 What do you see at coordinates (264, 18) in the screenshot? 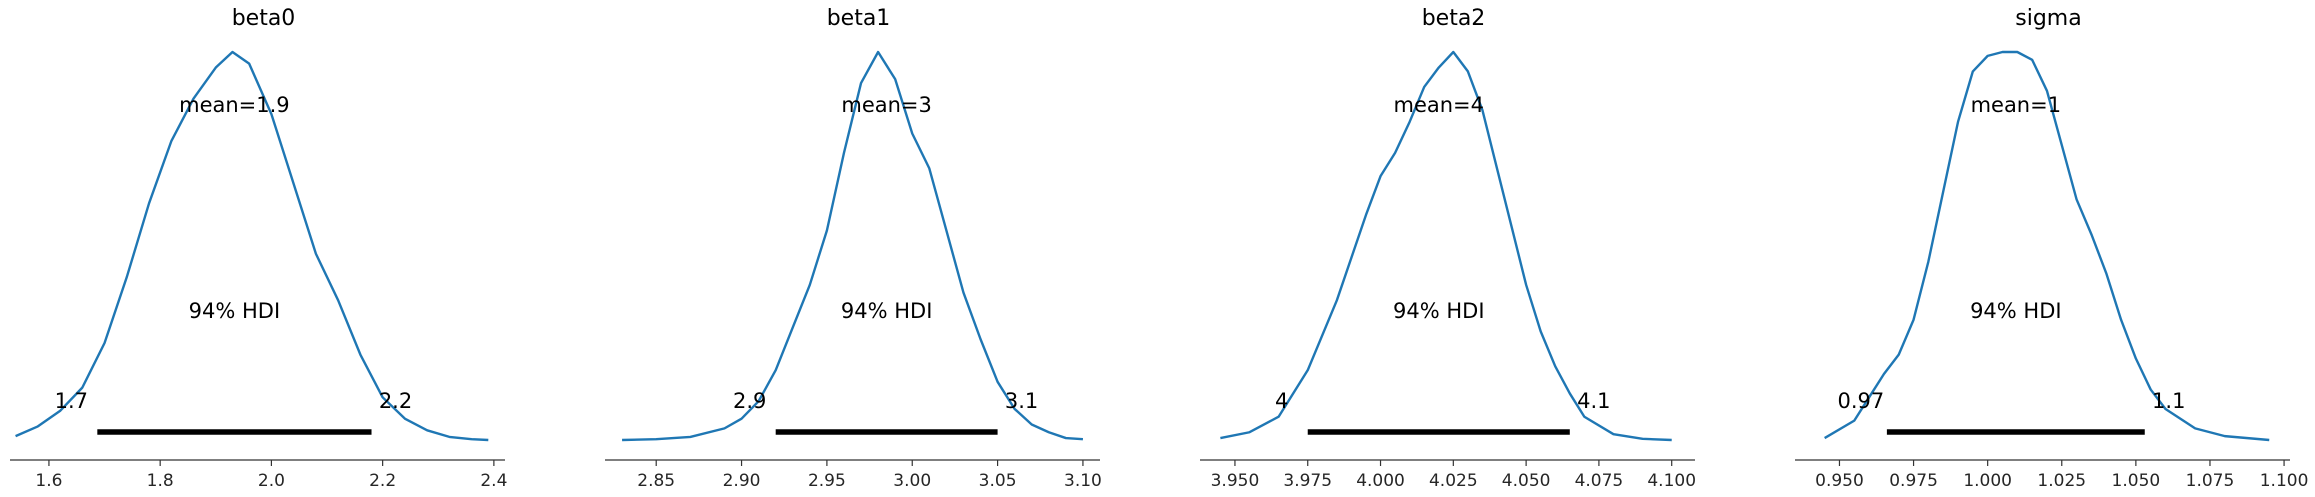
I see `beta0-panel-title: beta0` at bounding box center [264, 18].